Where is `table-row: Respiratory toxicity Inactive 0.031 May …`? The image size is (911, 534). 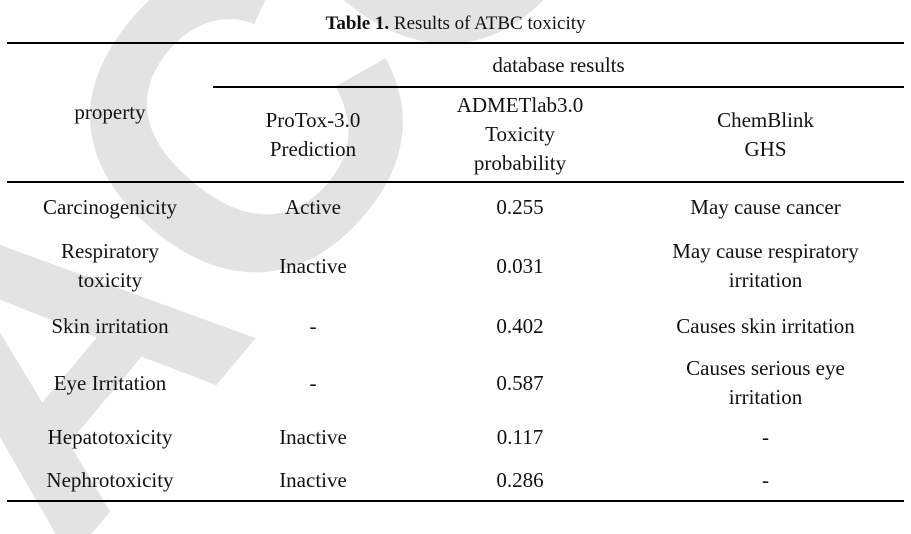
table-row: Respiratory toxicity Inactive 0.031 May … is located at coordinates (455, 266).